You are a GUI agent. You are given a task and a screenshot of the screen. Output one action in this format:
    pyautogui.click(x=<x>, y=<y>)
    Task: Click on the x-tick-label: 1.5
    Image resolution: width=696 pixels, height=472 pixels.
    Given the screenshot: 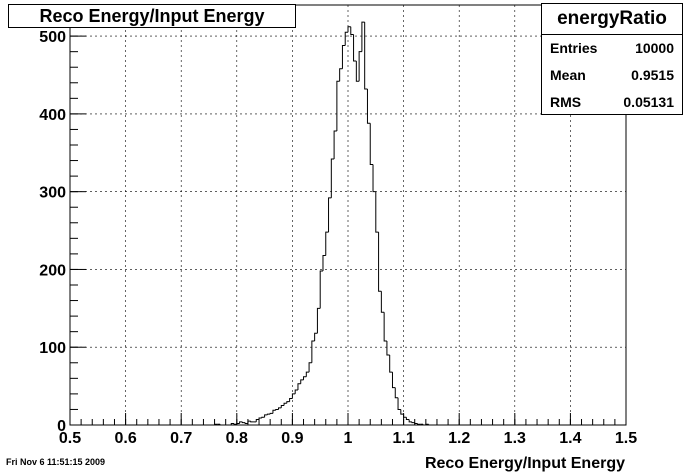 What is the action you would take?
    pyautogui.click(x=626, y=438)
    